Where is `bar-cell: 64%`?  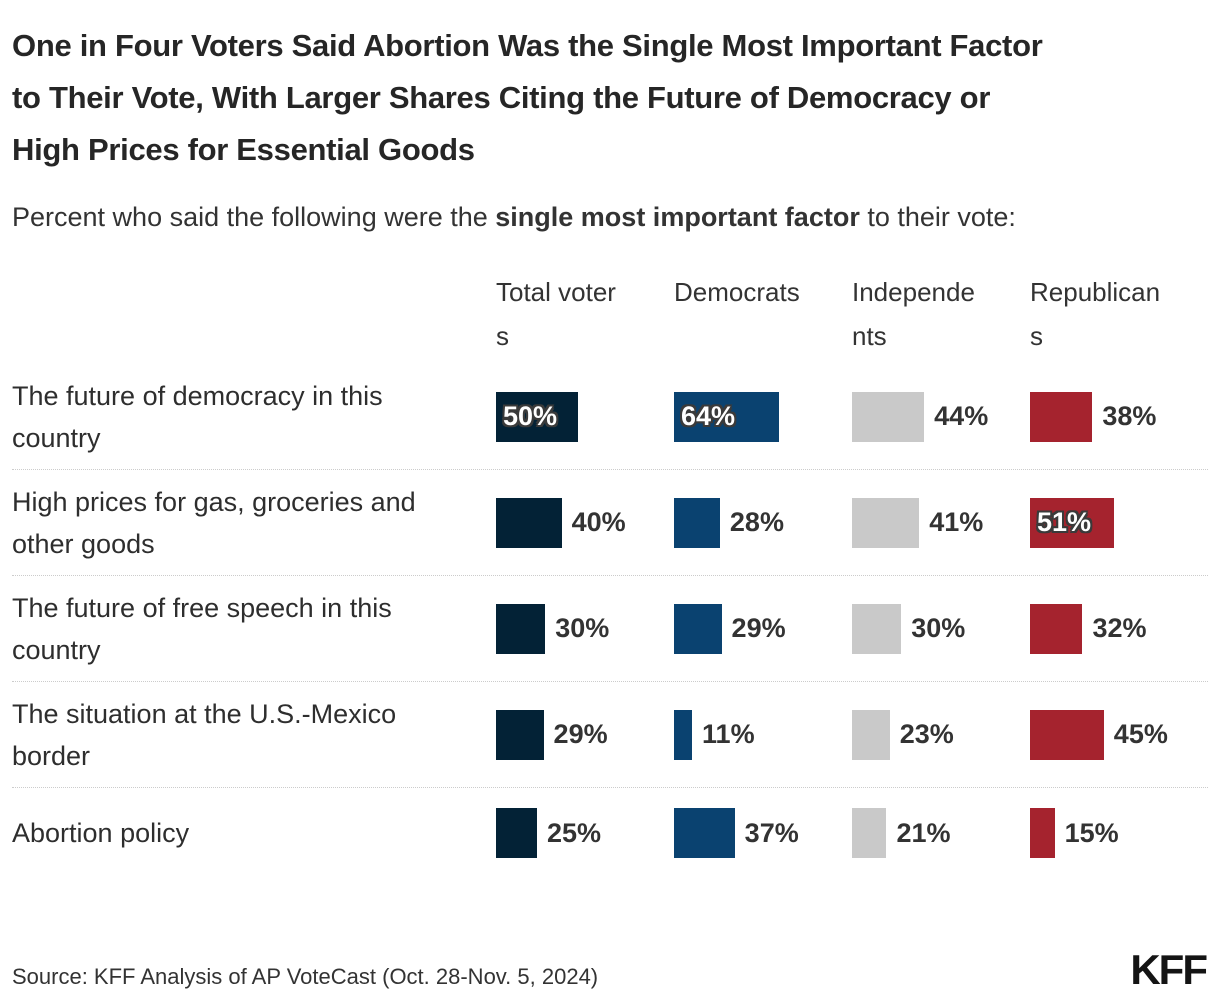
bar-cell: 64% is located at coordinates (763, 416).